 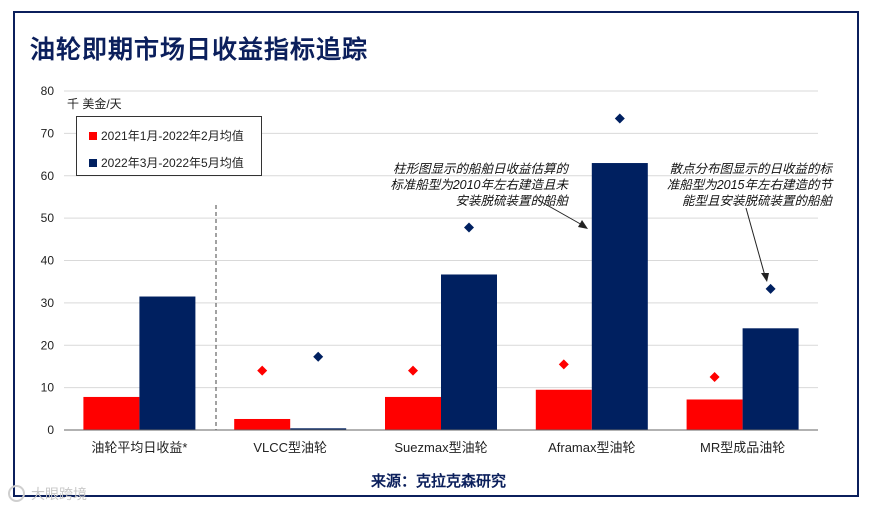 I want to click on y-tick-label: 40, so click(x=48, y=261).